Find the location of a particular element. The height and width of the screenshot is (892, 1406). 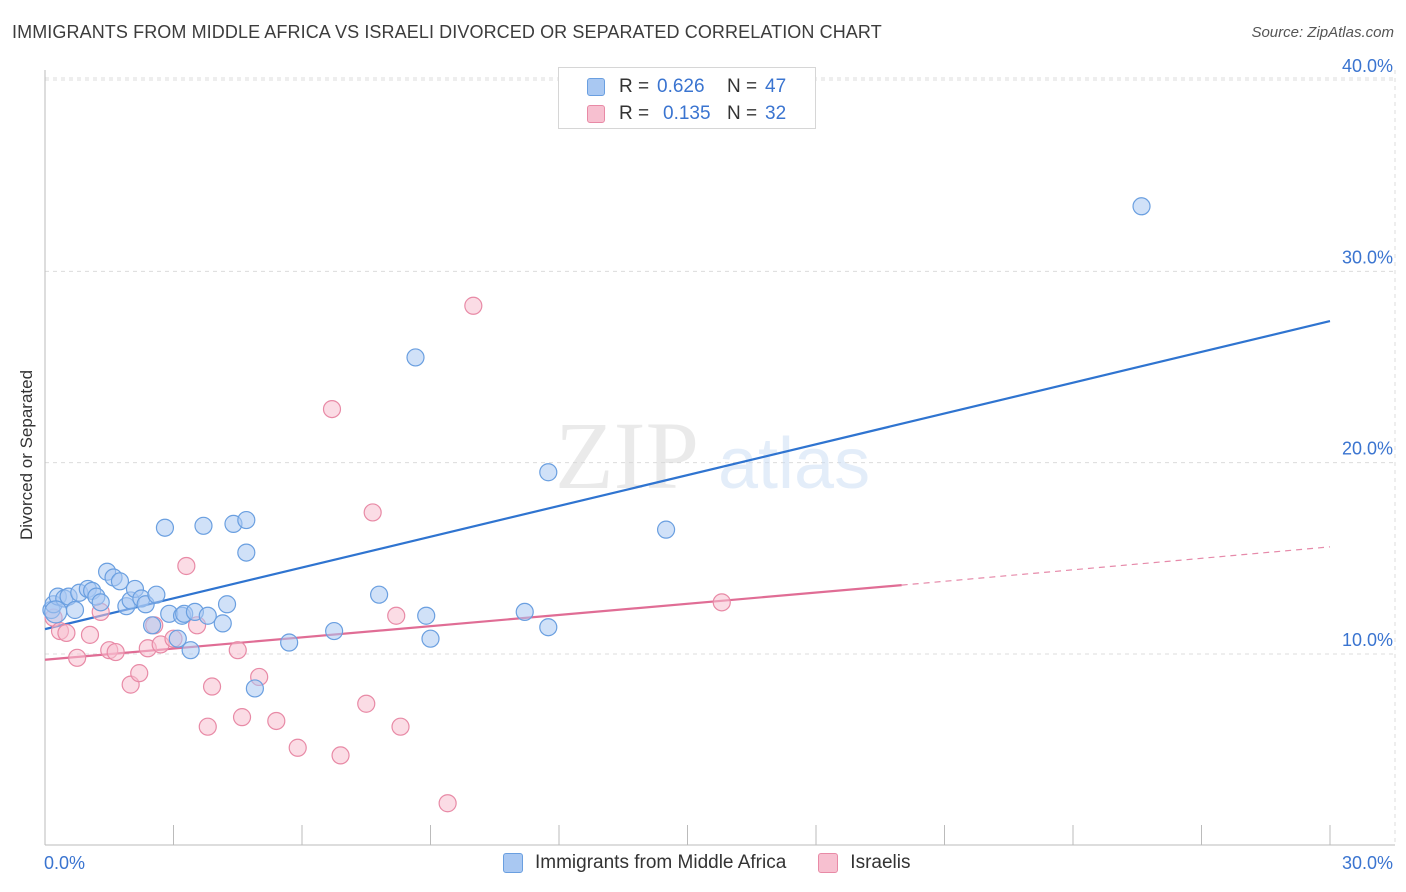

r-value: 0.135 is located at coordinates (687, 113).